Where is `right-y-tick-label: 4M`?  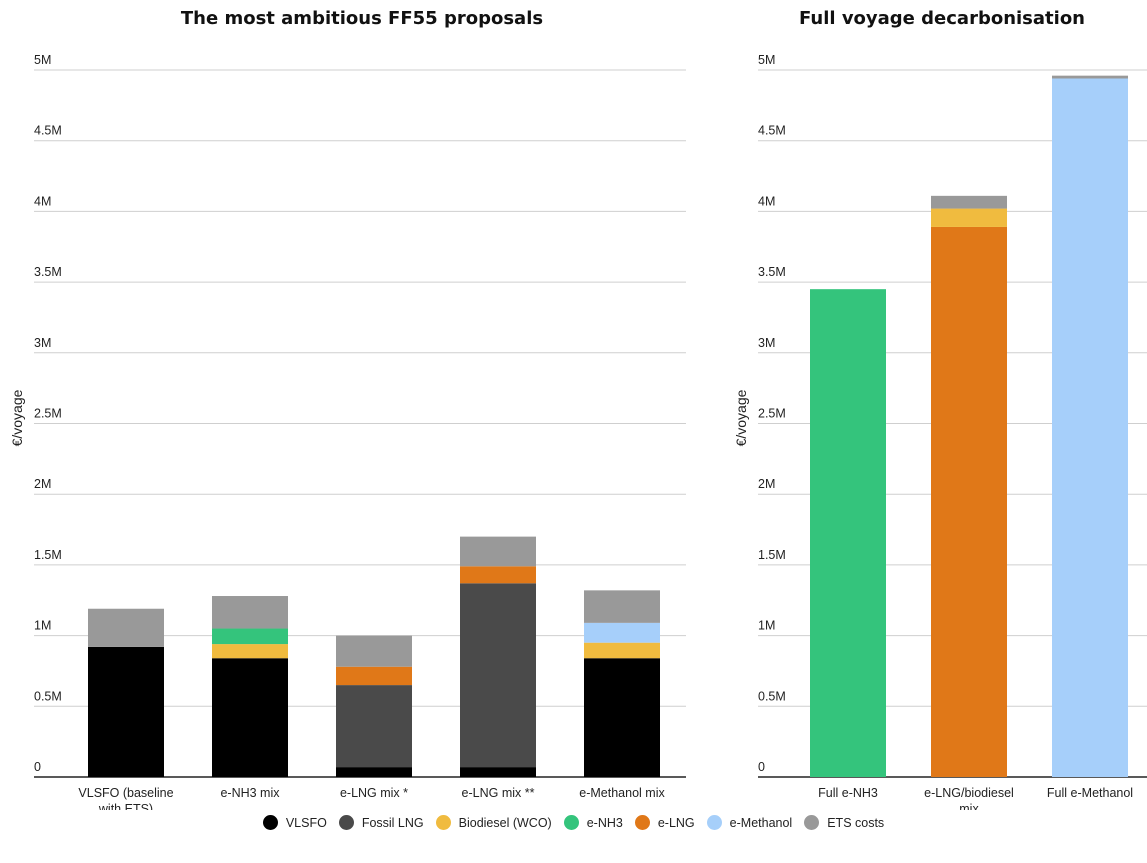 right-y-tick-label: 4M is located at coordinates (766, 201).